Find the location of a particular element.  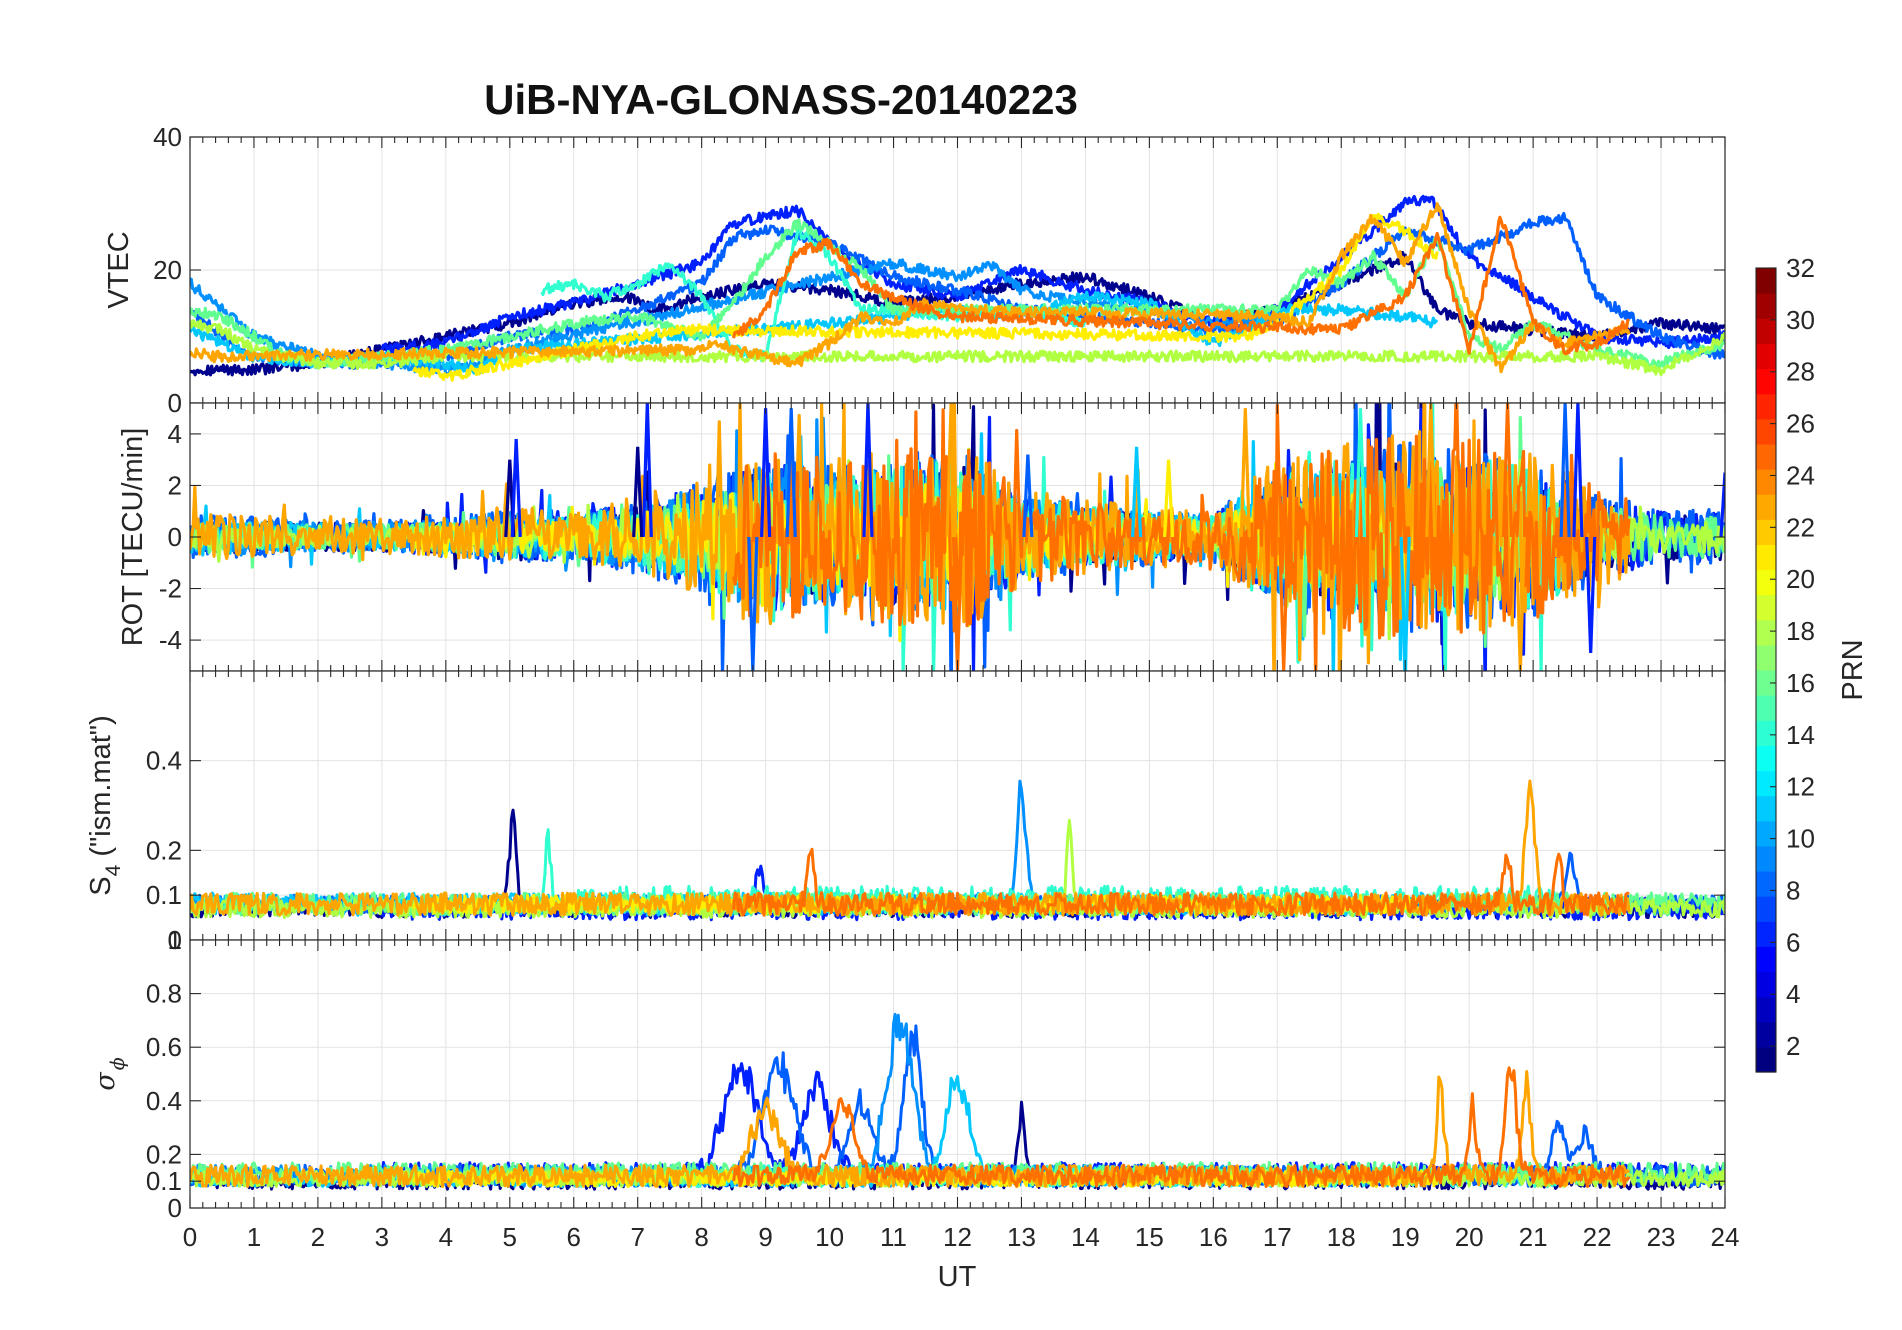

x-axis-label: UT is located at coordinates (957, 1277).